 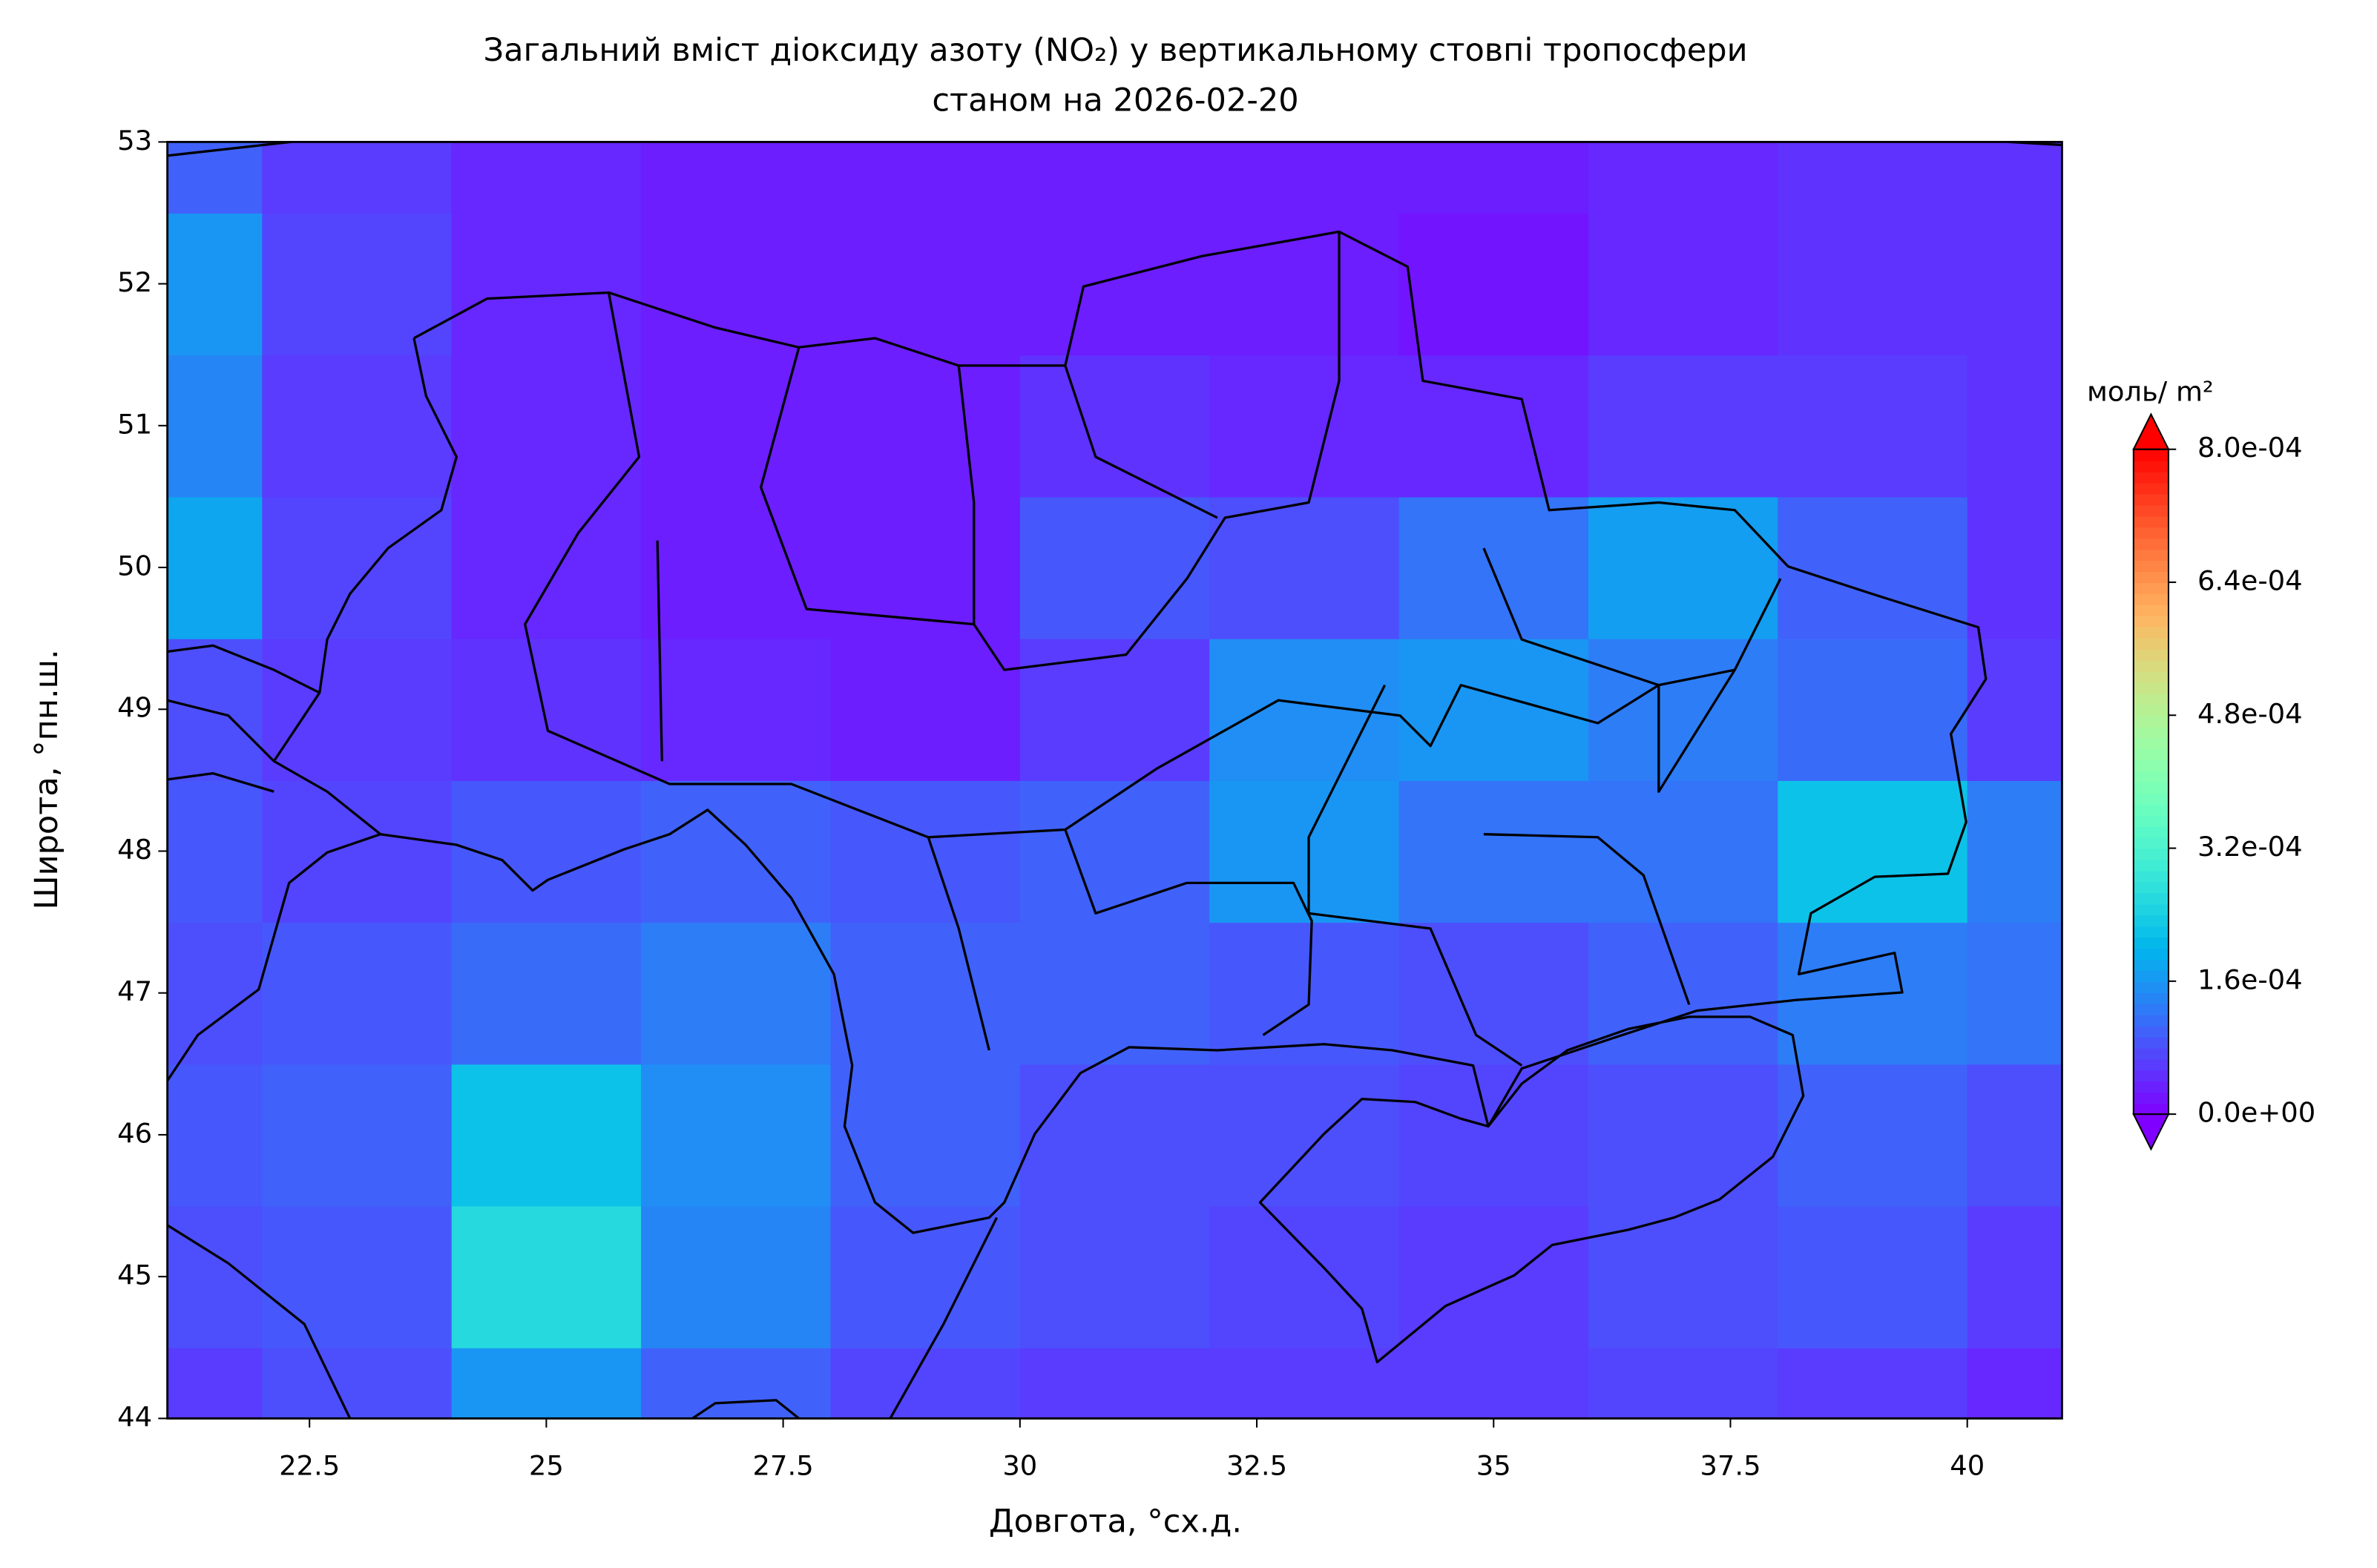 I want to click on x-tick-label: 40, so click(x=1967, y=1465).